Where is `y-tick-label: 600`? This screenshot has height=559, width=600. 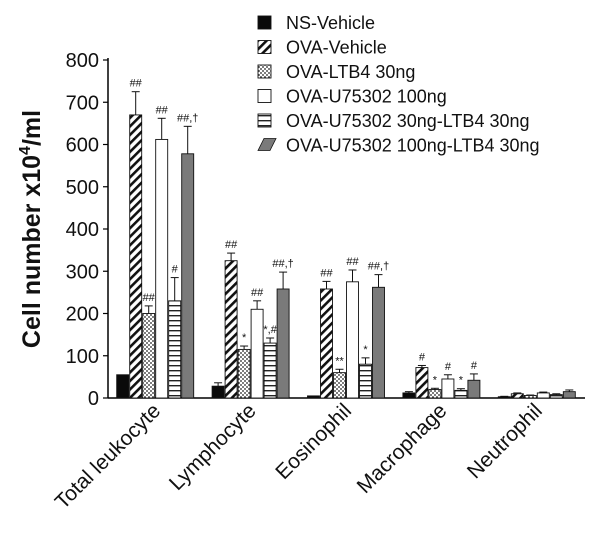 y-tick-label: 600 is located at coordinates (82, 146).